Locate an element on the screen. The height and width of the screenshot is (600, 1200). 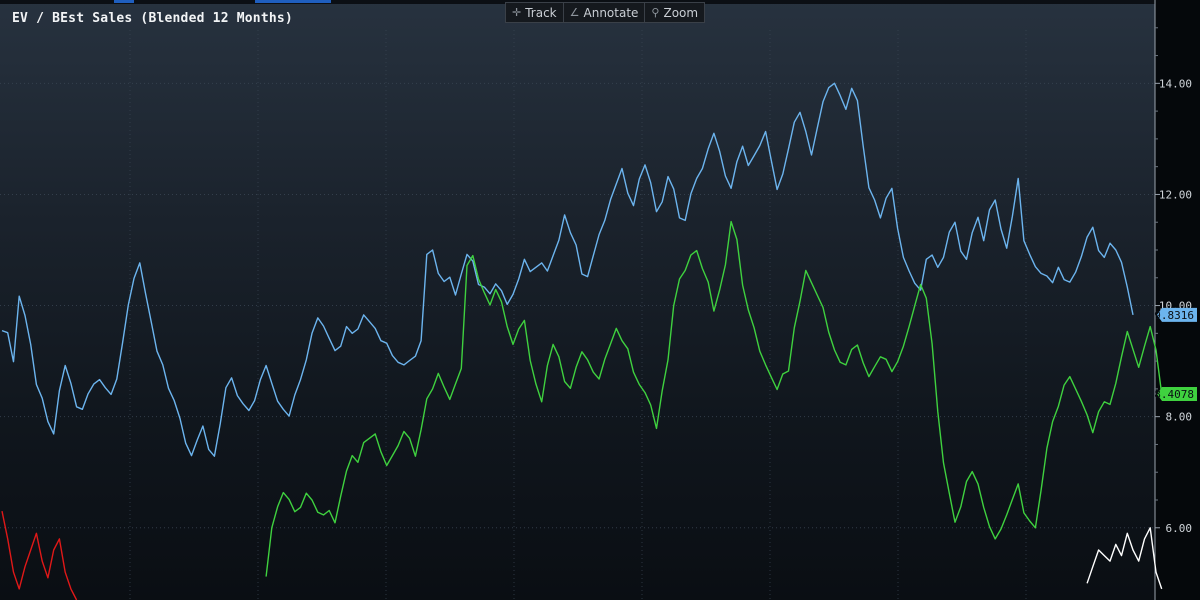
y-tick-label: 8.00 is located at coordinates (1179, 417).